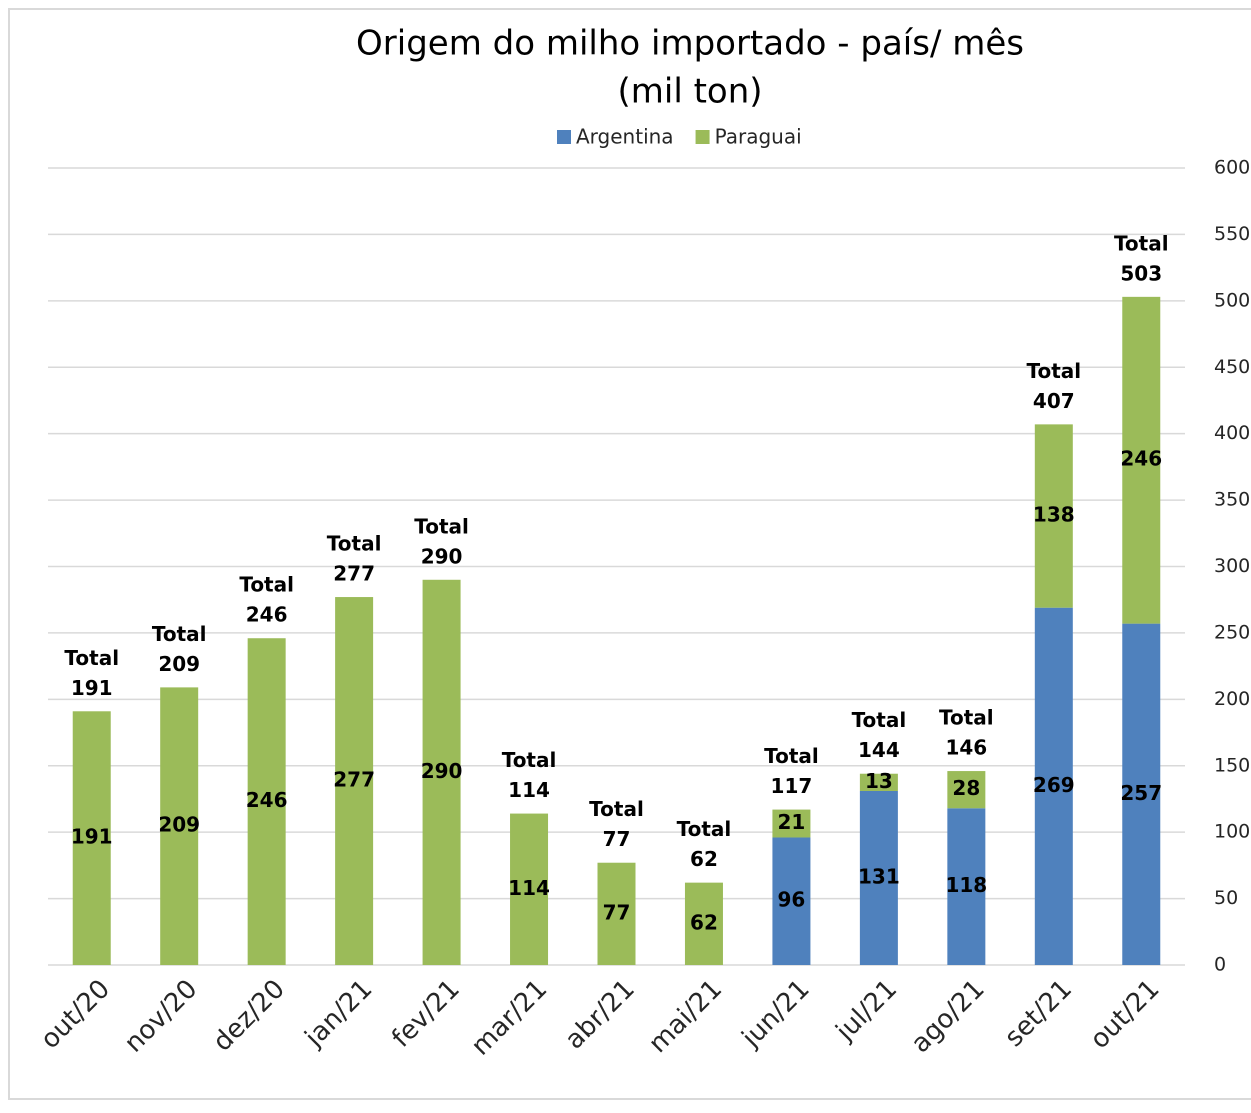  Describe the element at coordinates (966, 748) in the screenshot. I see `total-label: 146` at that location.